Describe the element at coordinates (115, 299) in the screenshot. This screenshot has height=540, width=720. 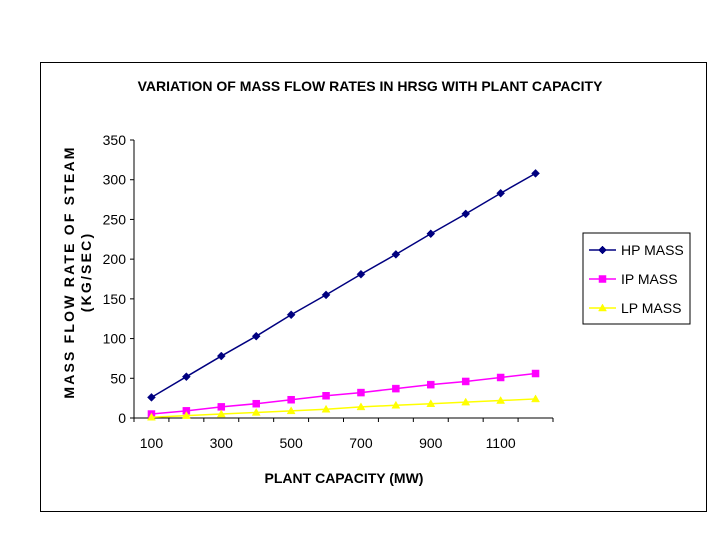
I see `y-tick-label: 150` at that location.